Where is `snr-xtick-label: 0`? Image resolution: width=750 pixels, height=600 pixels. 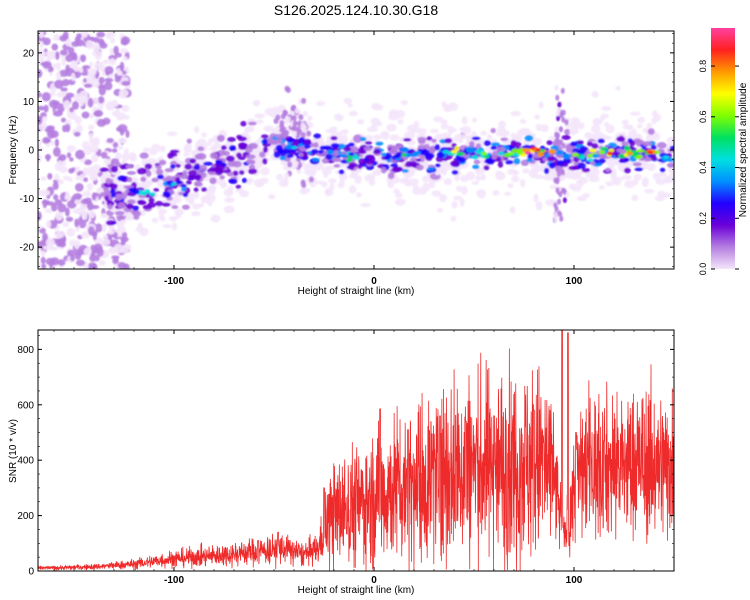
snr-xtick-label: 0 is located at coordinates (374, 580).